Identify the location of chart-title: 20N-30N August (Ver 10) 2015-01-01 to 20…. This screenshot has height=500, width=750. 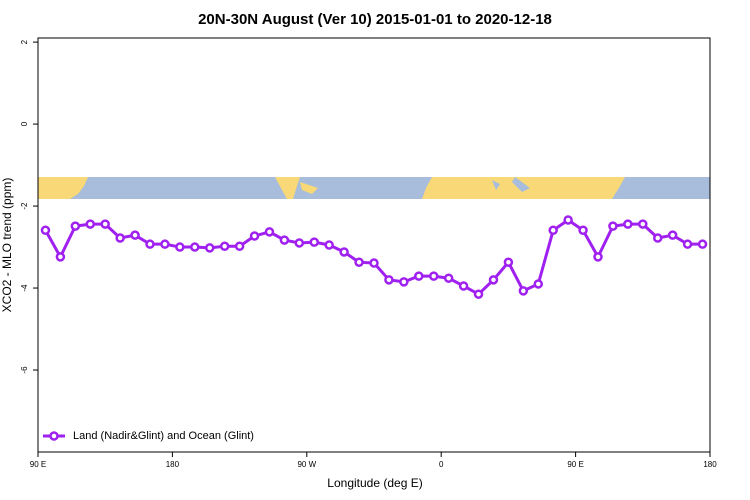
(375, 19).